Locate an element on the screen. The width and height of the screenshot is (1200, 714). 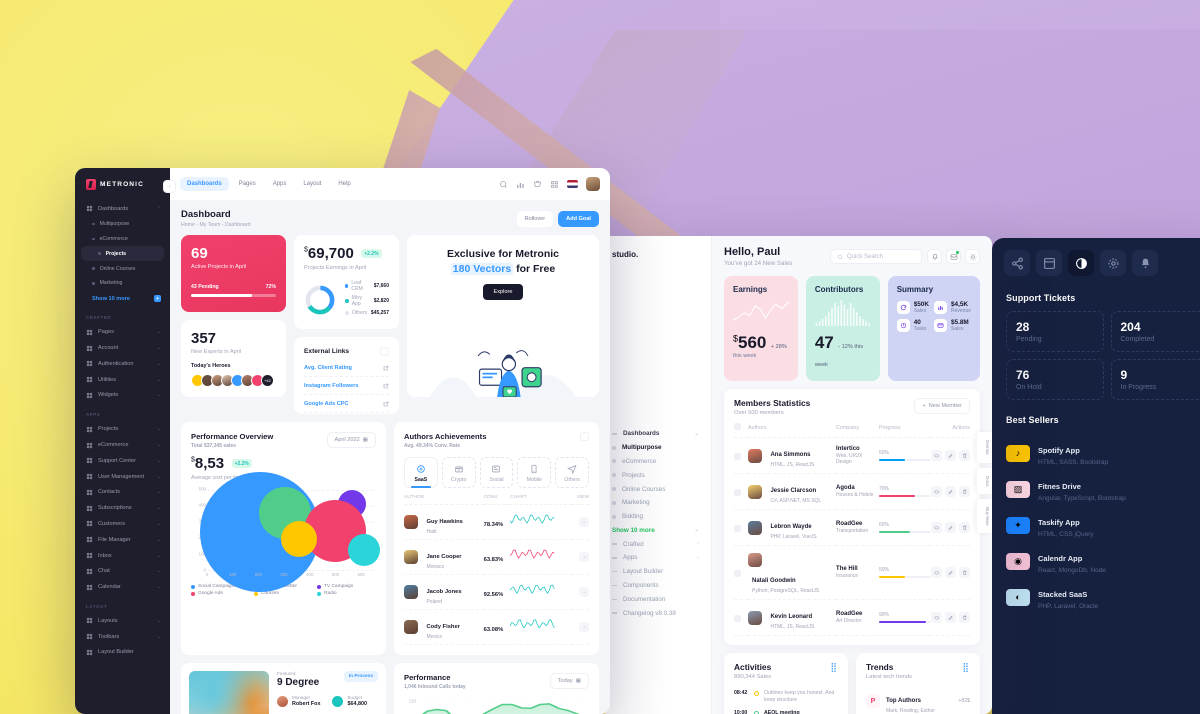
mid-menu-item: Marketing is located at coordinates (655, 503).